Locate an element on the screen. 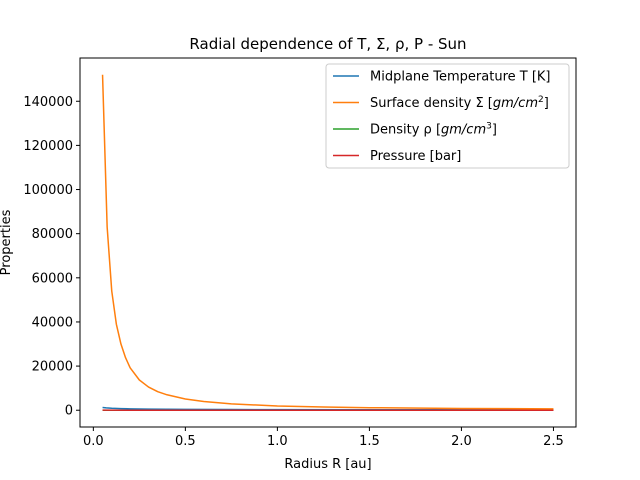  y-tick-label: 120000 is located at coordinates (48, 146).